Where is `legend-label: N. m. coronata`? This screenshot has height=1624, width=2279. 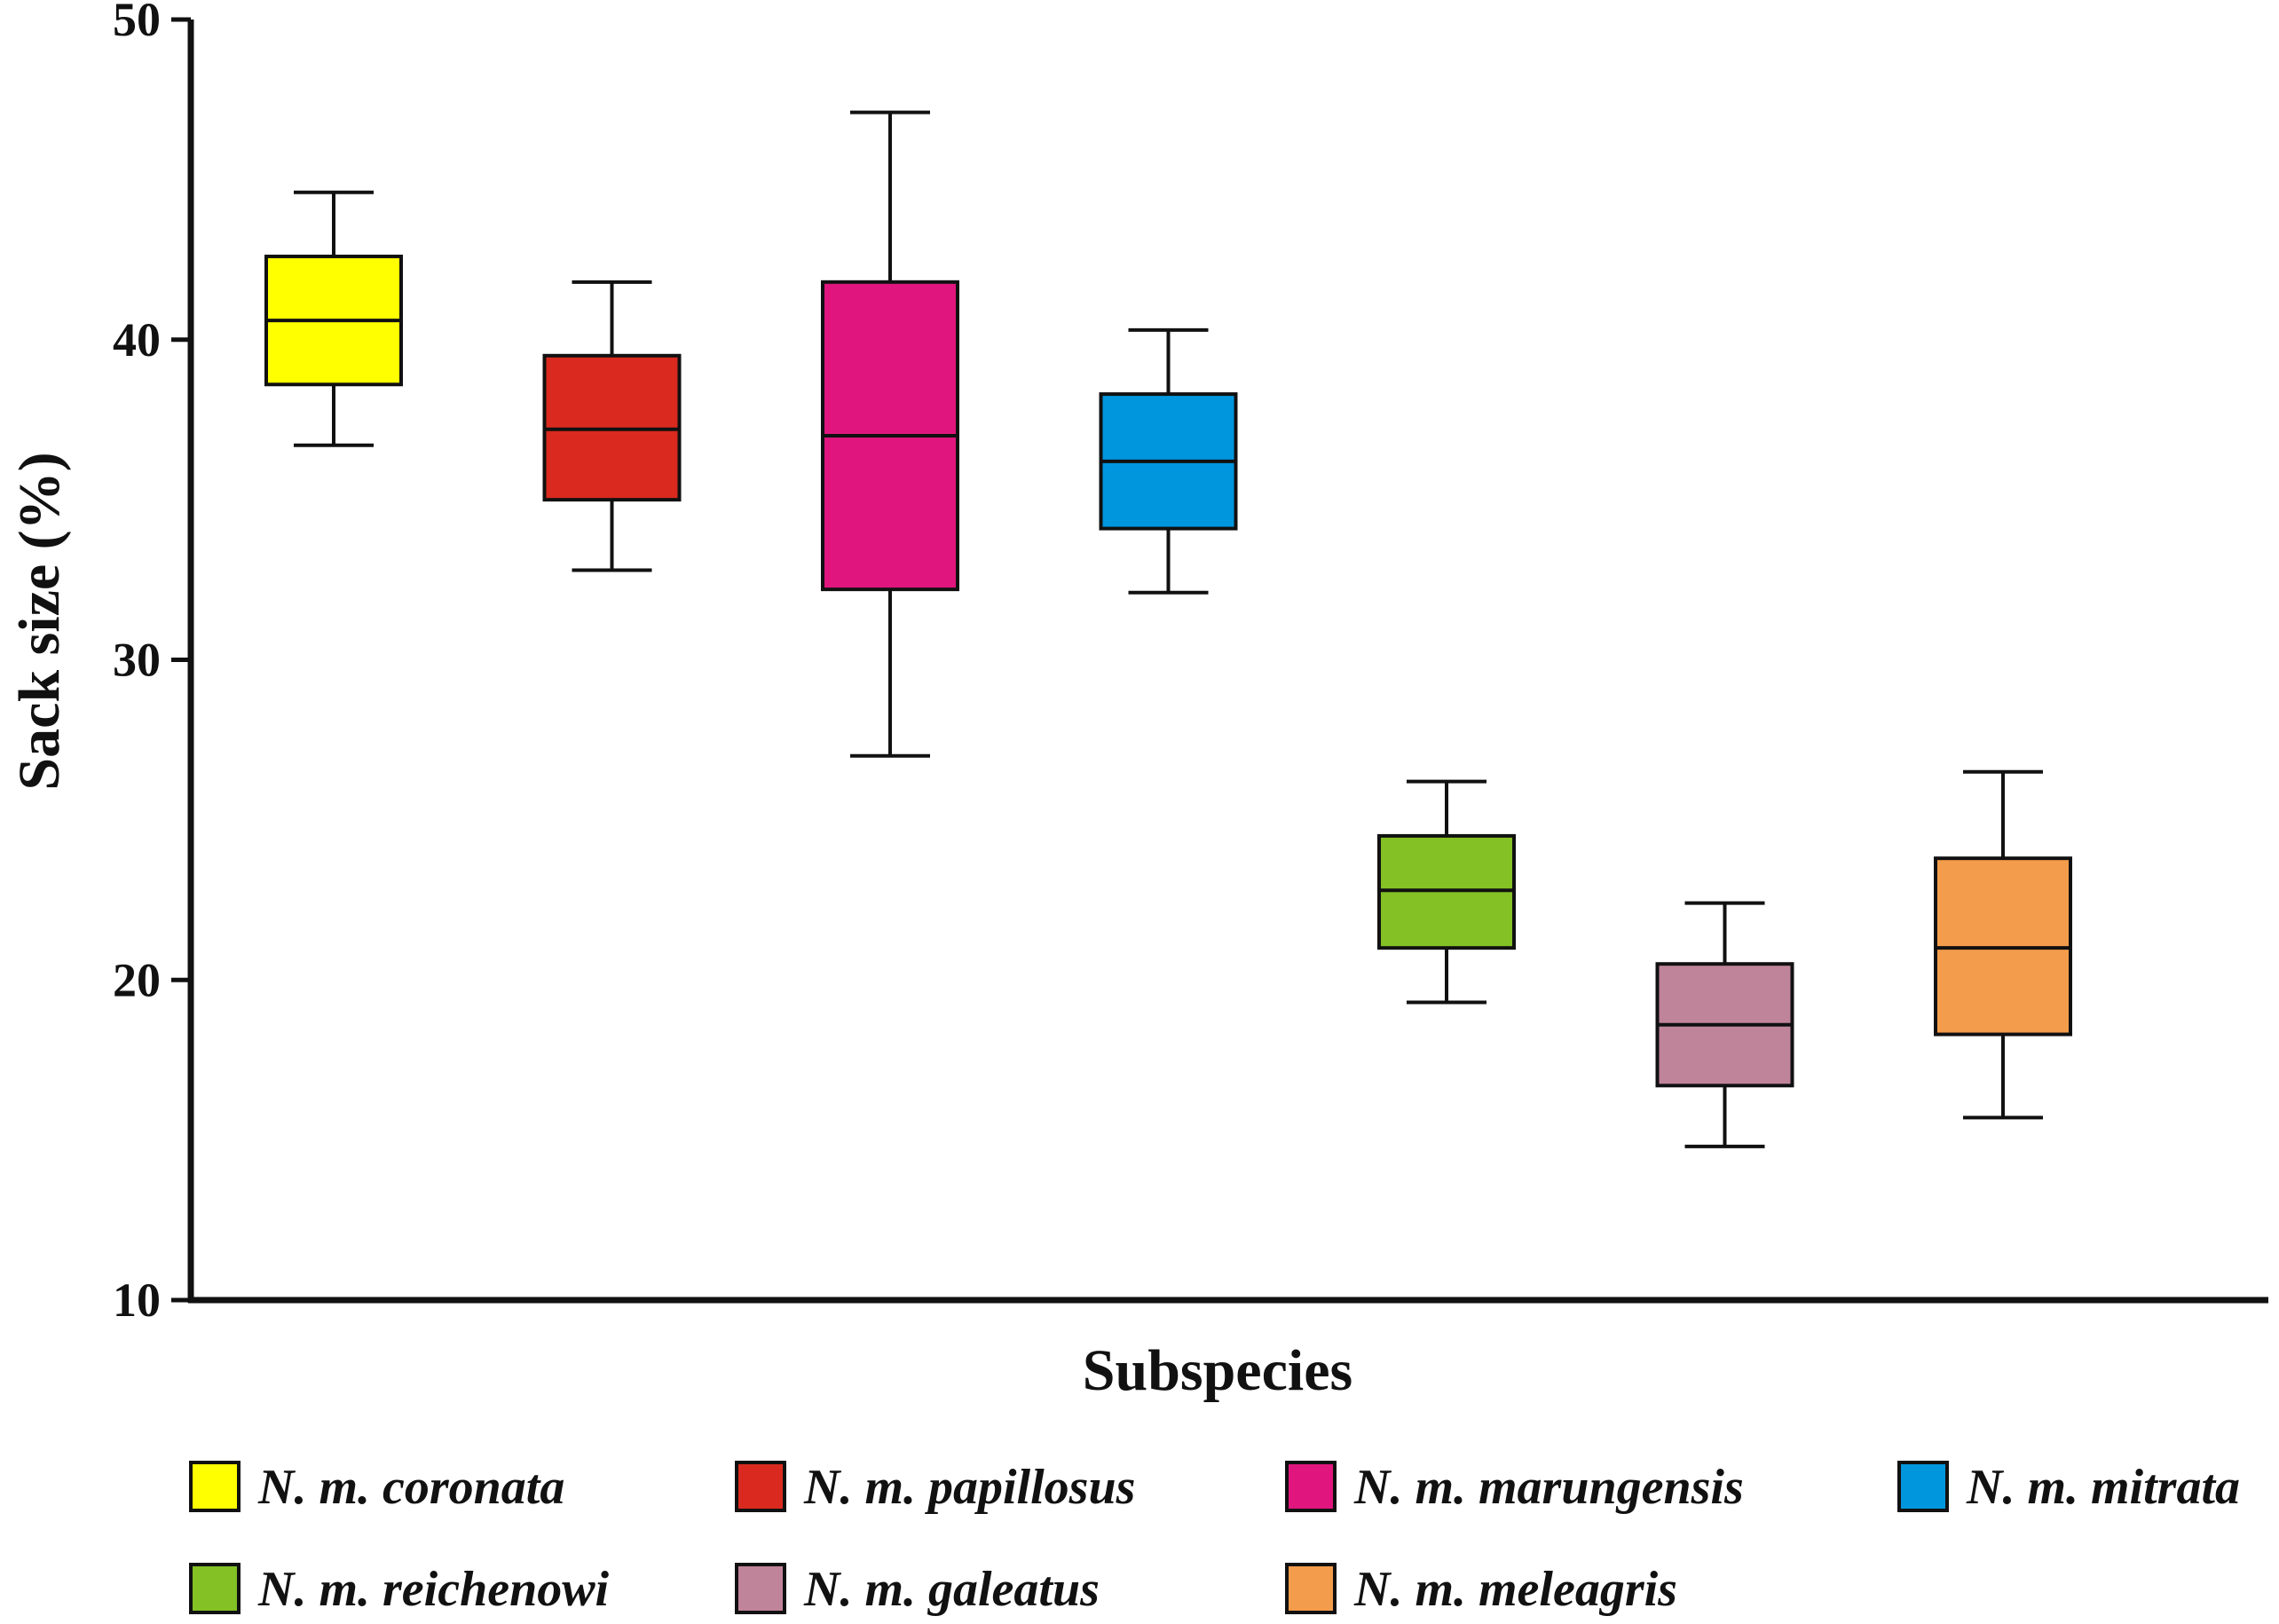 legend-label: N. m. coronata is located at coordinates (410, 1487).